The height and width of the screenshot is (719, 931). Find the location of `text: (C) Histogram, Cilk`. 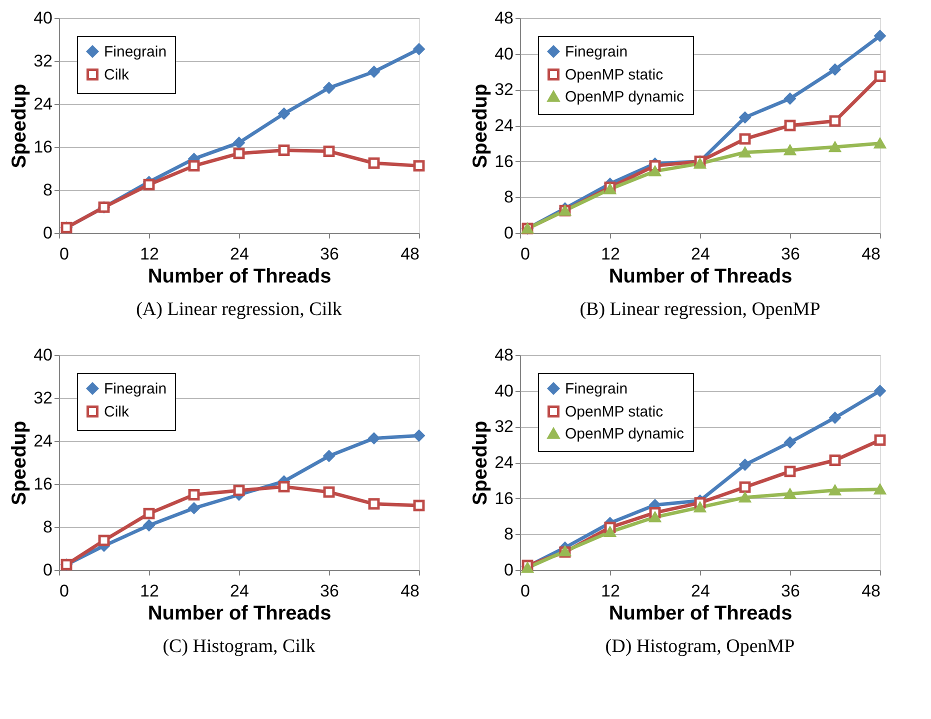

text: (C) Histogram, Cilk is located at coordinates (239, 646).